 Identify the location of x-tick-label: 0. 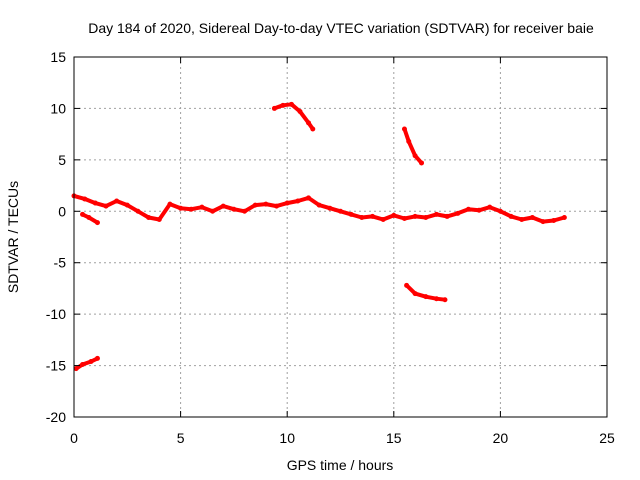
(74, 438).